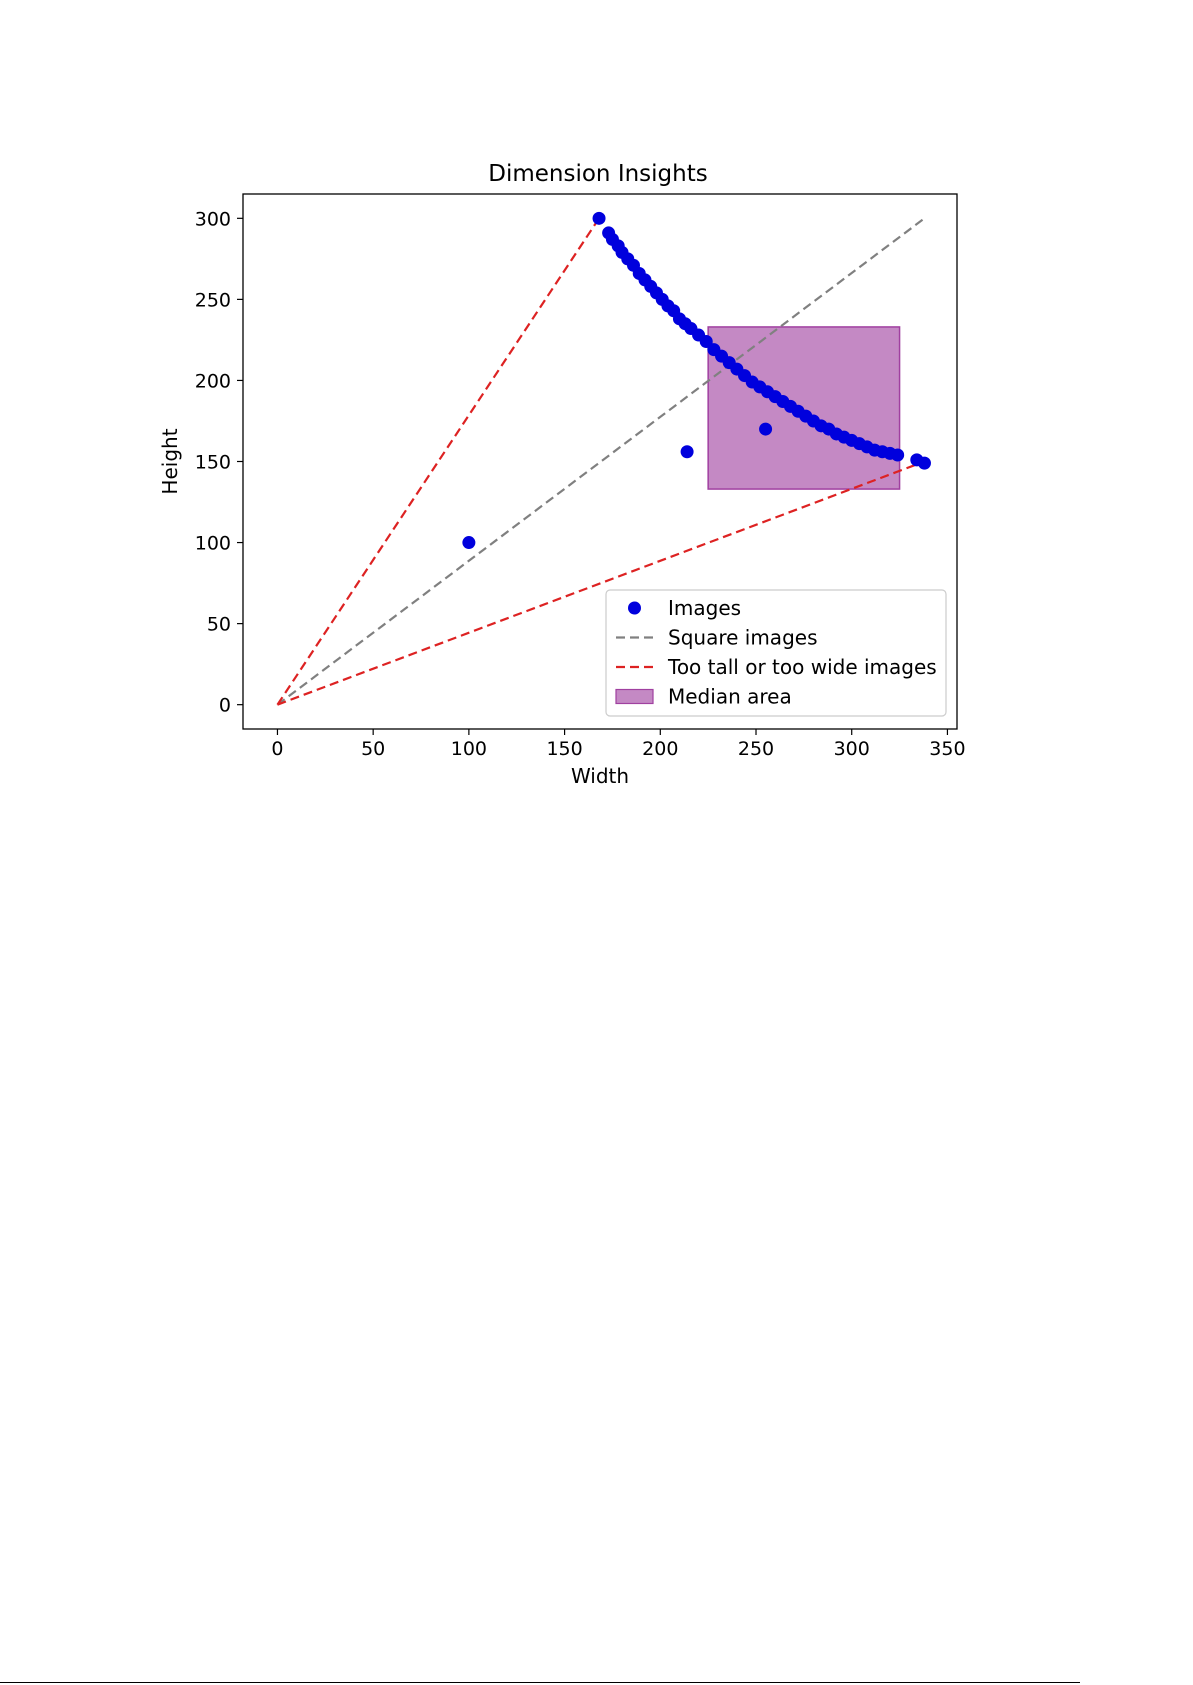  I want to click on y-tick-label: 250, so click(213, 300).